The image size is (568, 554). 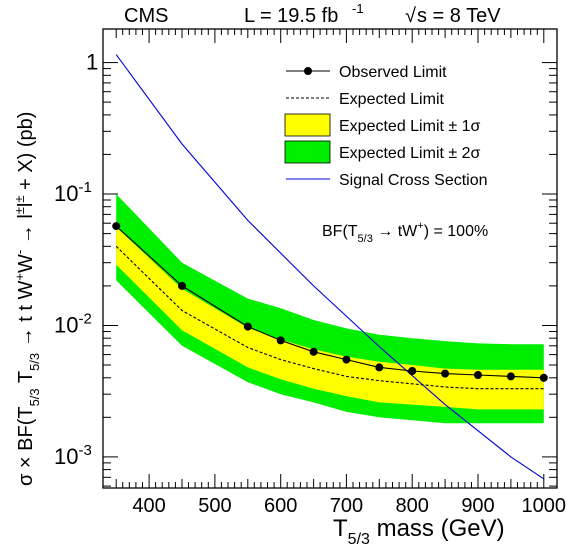 I want to click on sqrt-symbol: √, so click(x=410, y=16).